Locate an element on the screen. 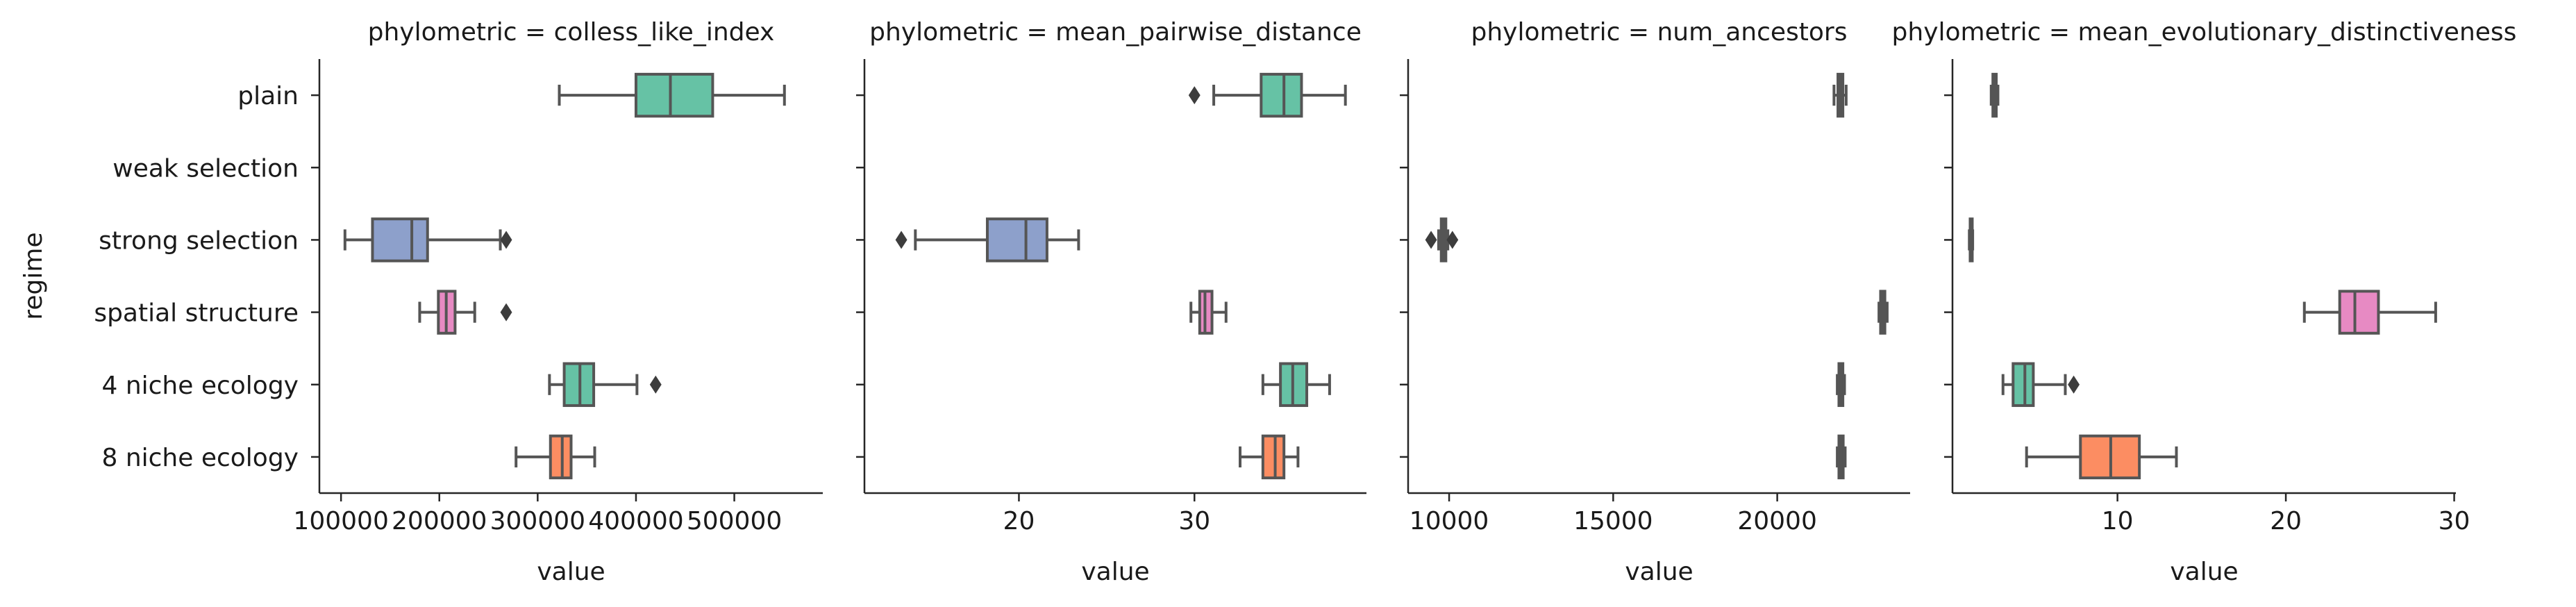  x-tick-label: 15000 is located at coordinates (1613, 521).